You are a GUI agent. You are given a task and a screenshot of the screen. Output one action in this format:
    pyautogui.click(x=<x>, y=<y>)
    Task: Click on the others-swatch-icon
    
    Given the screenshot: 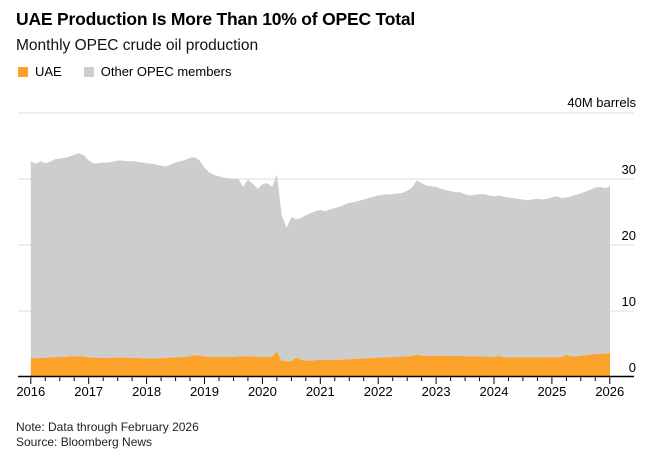 What is the action you would take?
    pyautogui.click(x=88, y=71)
    